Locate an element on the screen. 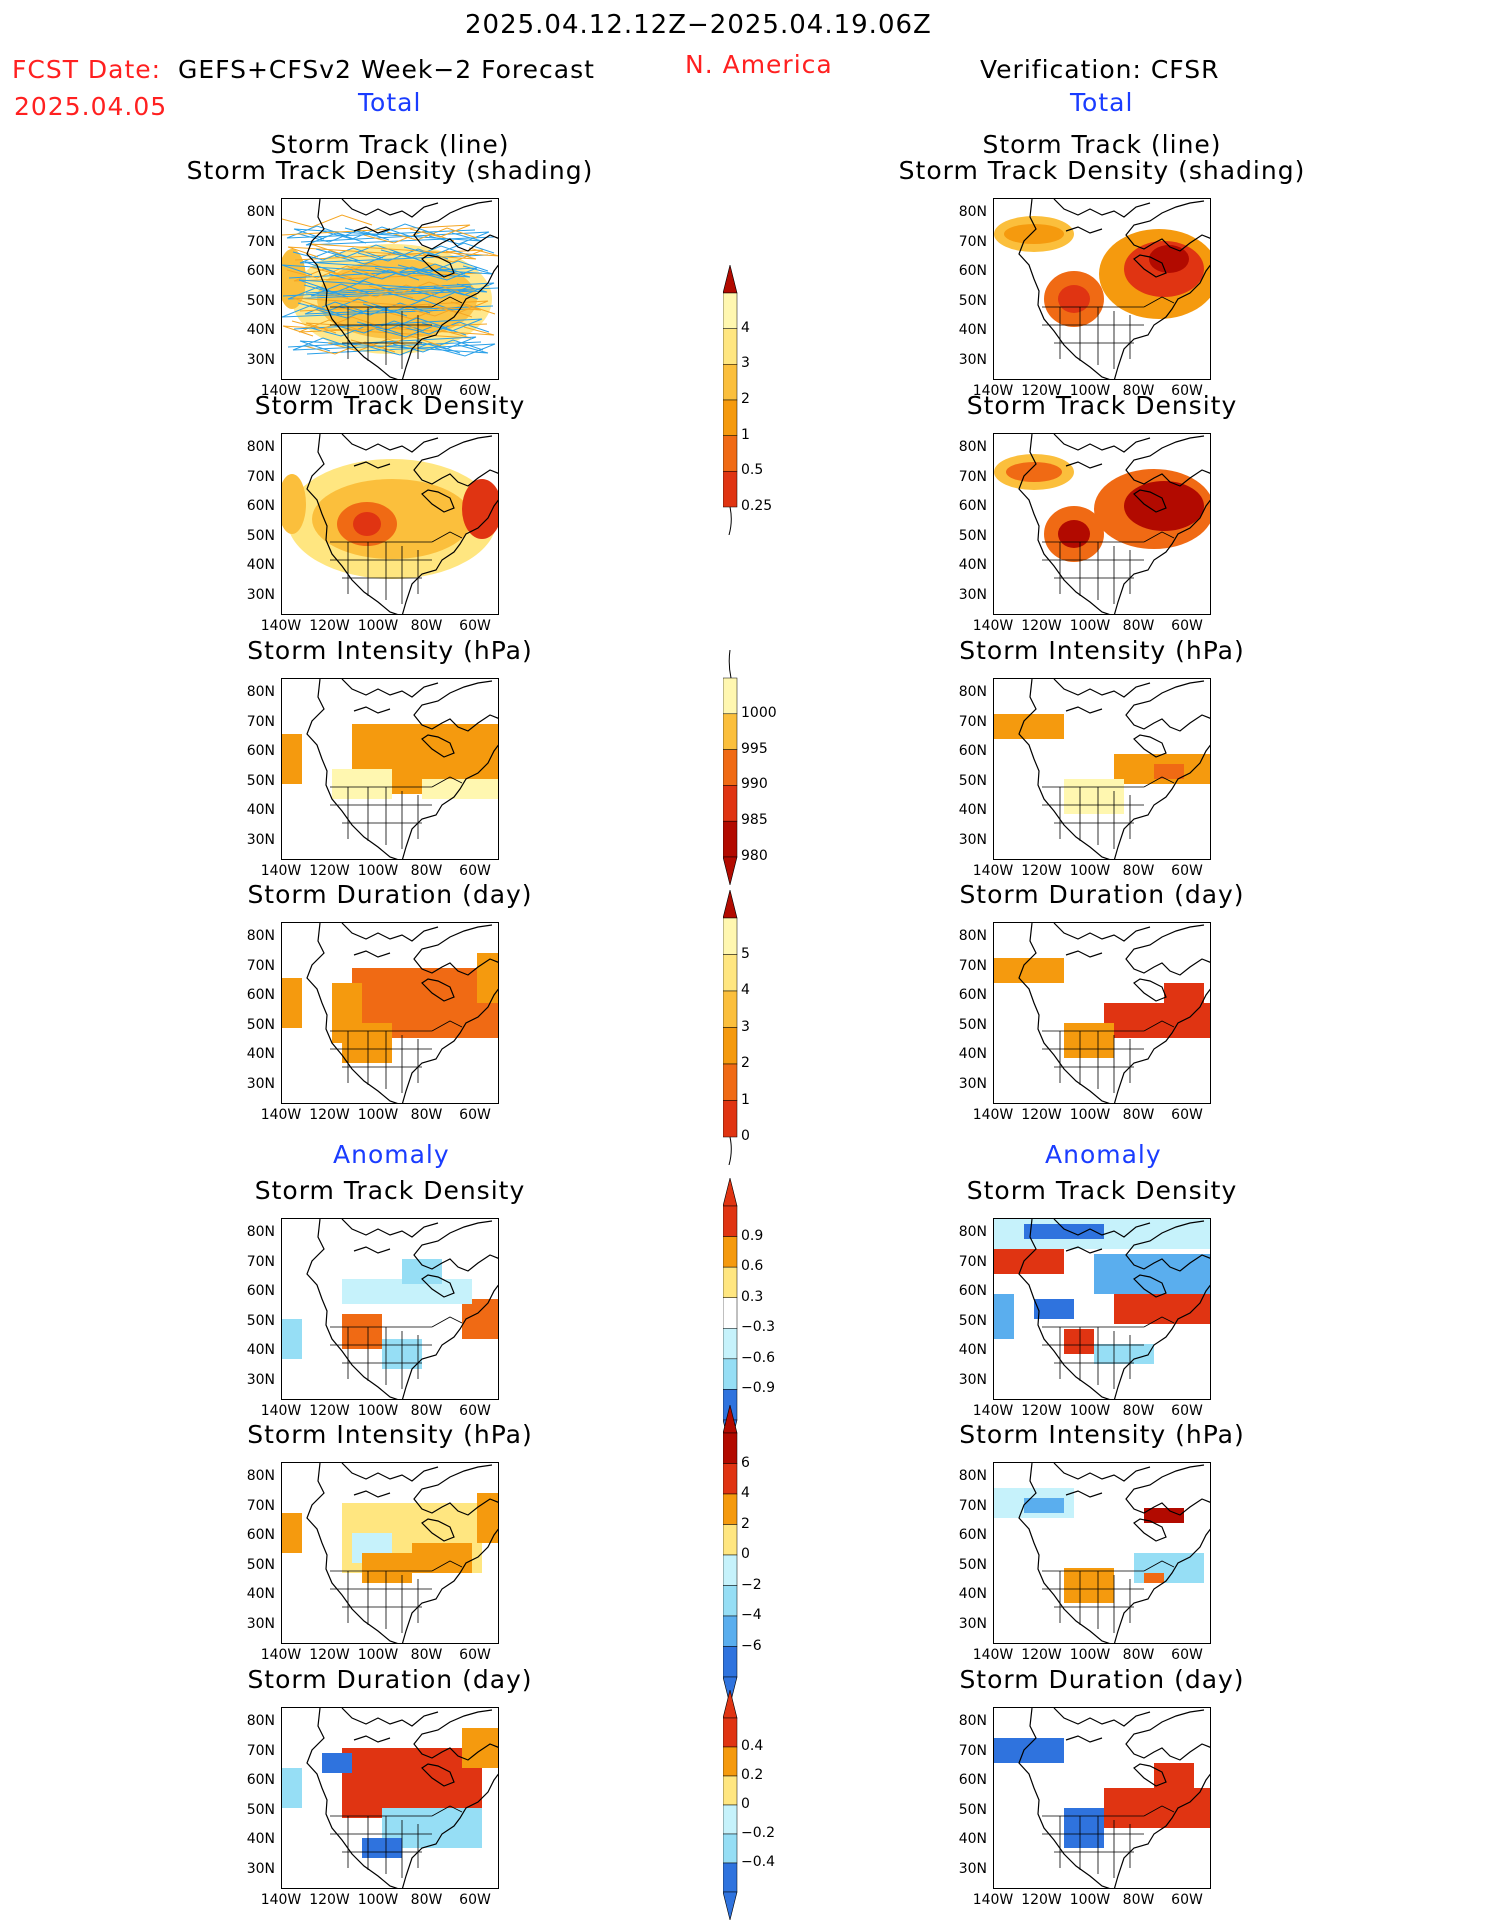  colorbar-tick-label: −0.6 is located at coordinates (758, 1357).